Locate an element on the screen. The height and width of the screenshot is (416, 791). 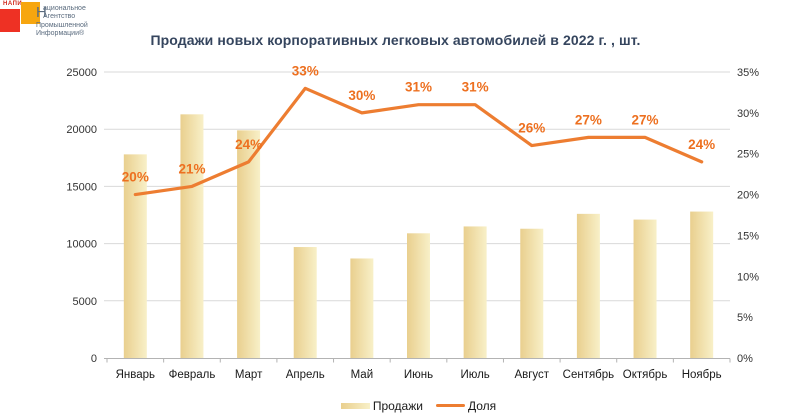
right-axis-label: 20% is located at coordinates (748, 196).